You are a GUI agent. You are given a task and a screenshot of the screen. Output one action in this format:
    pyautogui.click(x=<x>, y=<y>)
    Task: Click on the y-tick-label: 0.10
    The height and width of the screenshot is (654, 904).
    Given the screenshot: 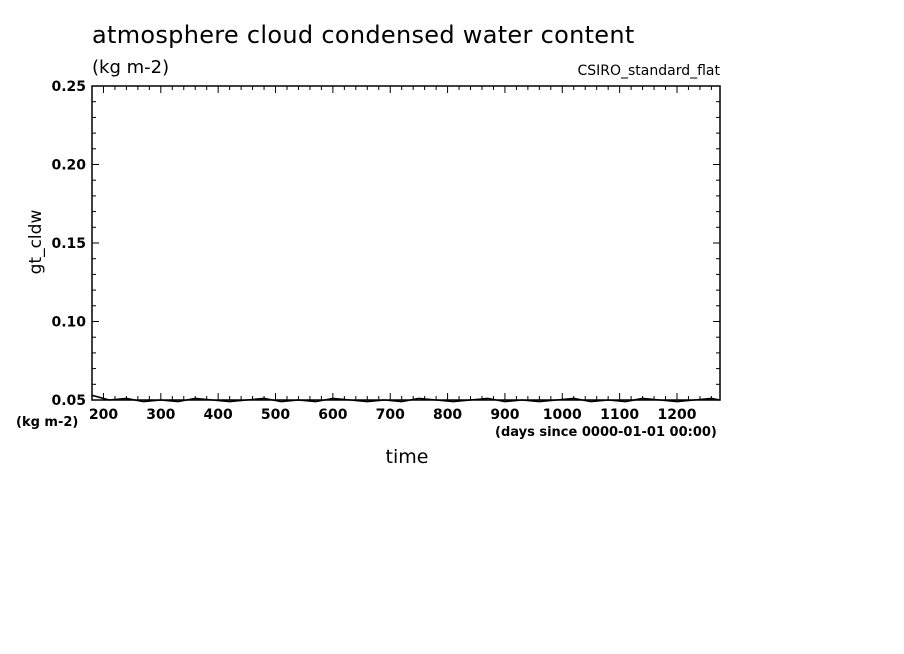 What is the action you would take?
    pyautogui.click(x=68, y=323)
    